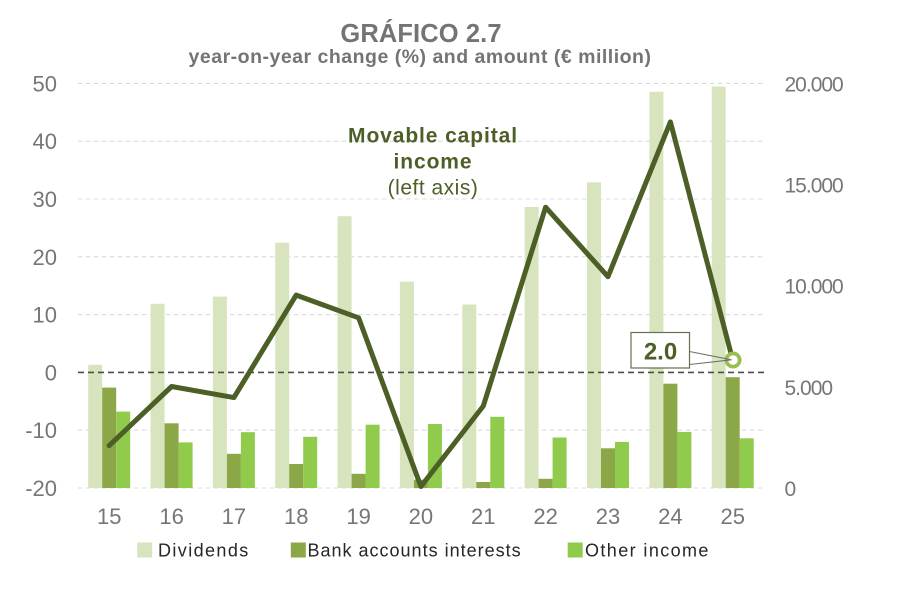 Image resolution: width=900 pixels, height=596 pixels. I want to click on svg-text: 50, so click(45, 83).